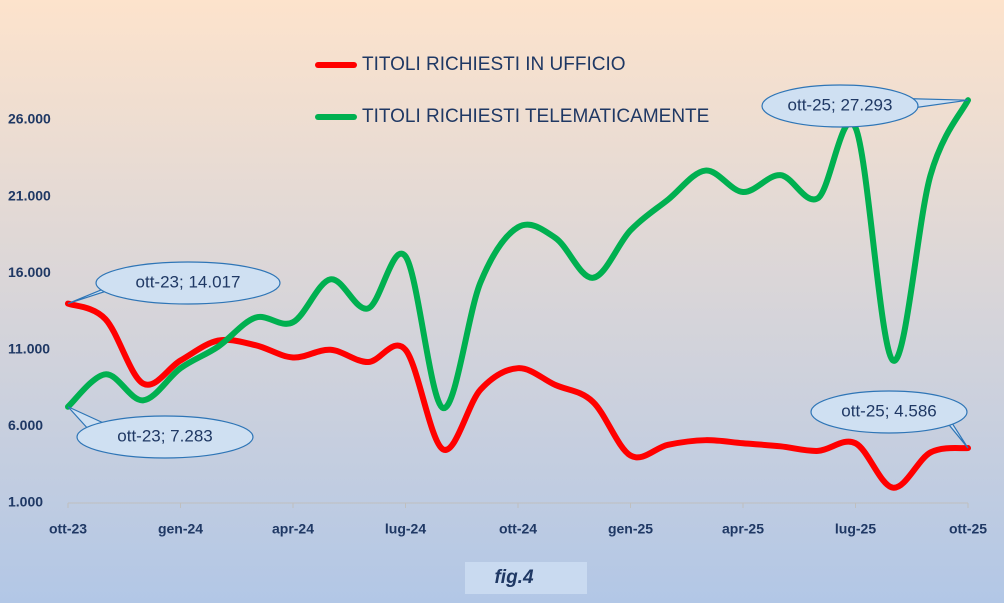 This screenshot has width=1004, height=608. What do you see at coordinates (29, 195) in the screenshot?
I see `y-tick-label: 21.000` at bounding box center [29, 195].